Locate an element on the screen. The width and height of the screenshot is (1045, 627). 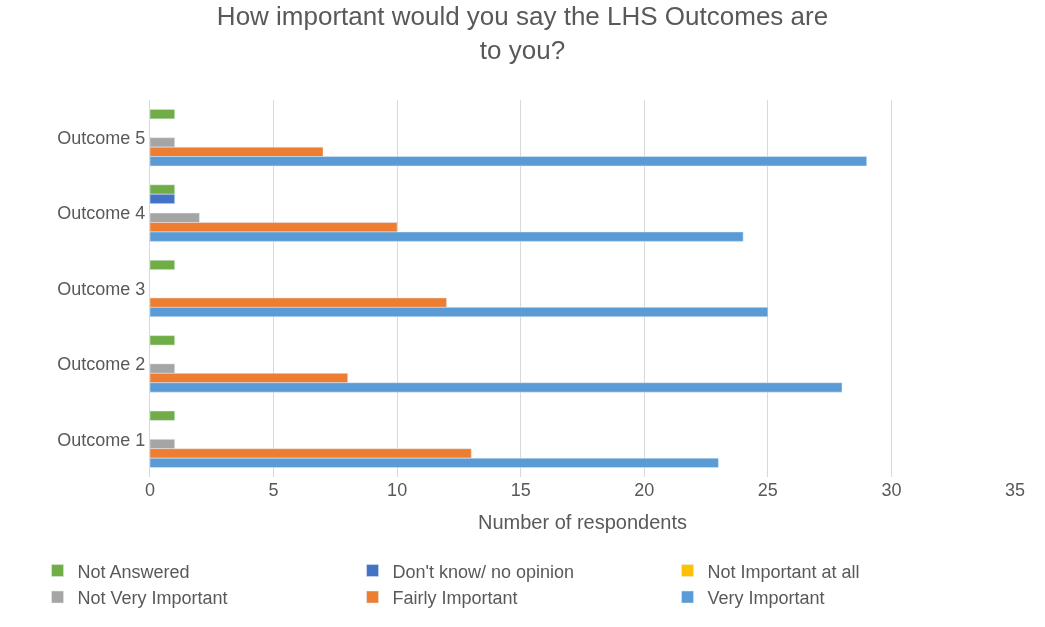
chart-title: How important would you say the LHS Outcomes are to you? is located at coordinates (522, 33).